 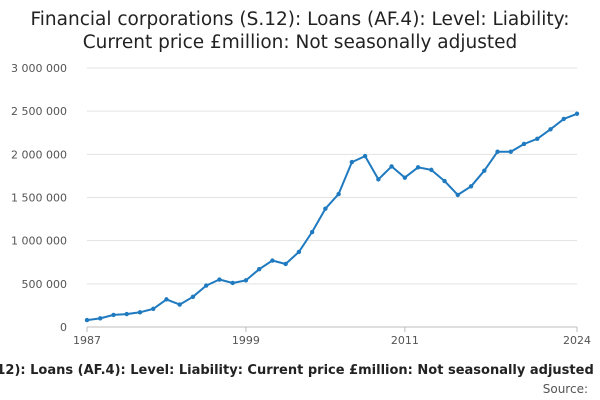 I want to click on y-tick-label: 1 500 000, so click(x=39, y=198).